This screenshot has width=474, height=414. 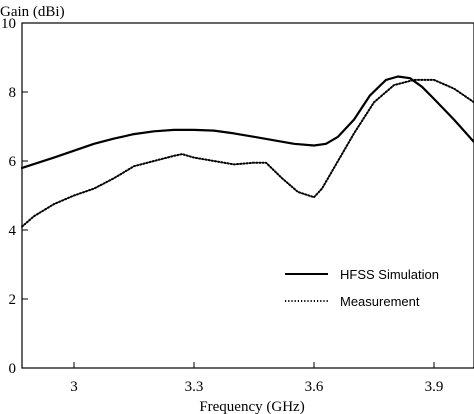 What do you see at coordinates (389, 274) in the screenshot?
I see `legend-label-simulation: HFSS Simulation` at bounding box center [389, 274].